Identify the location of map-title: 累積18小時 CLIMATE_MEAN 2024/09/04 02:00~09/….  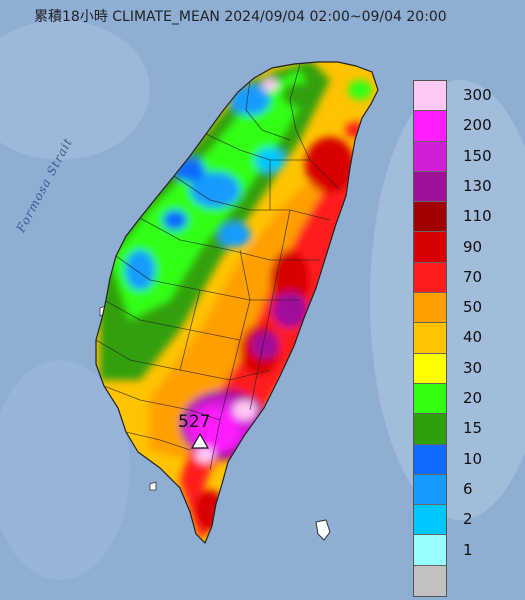
(240, 17).